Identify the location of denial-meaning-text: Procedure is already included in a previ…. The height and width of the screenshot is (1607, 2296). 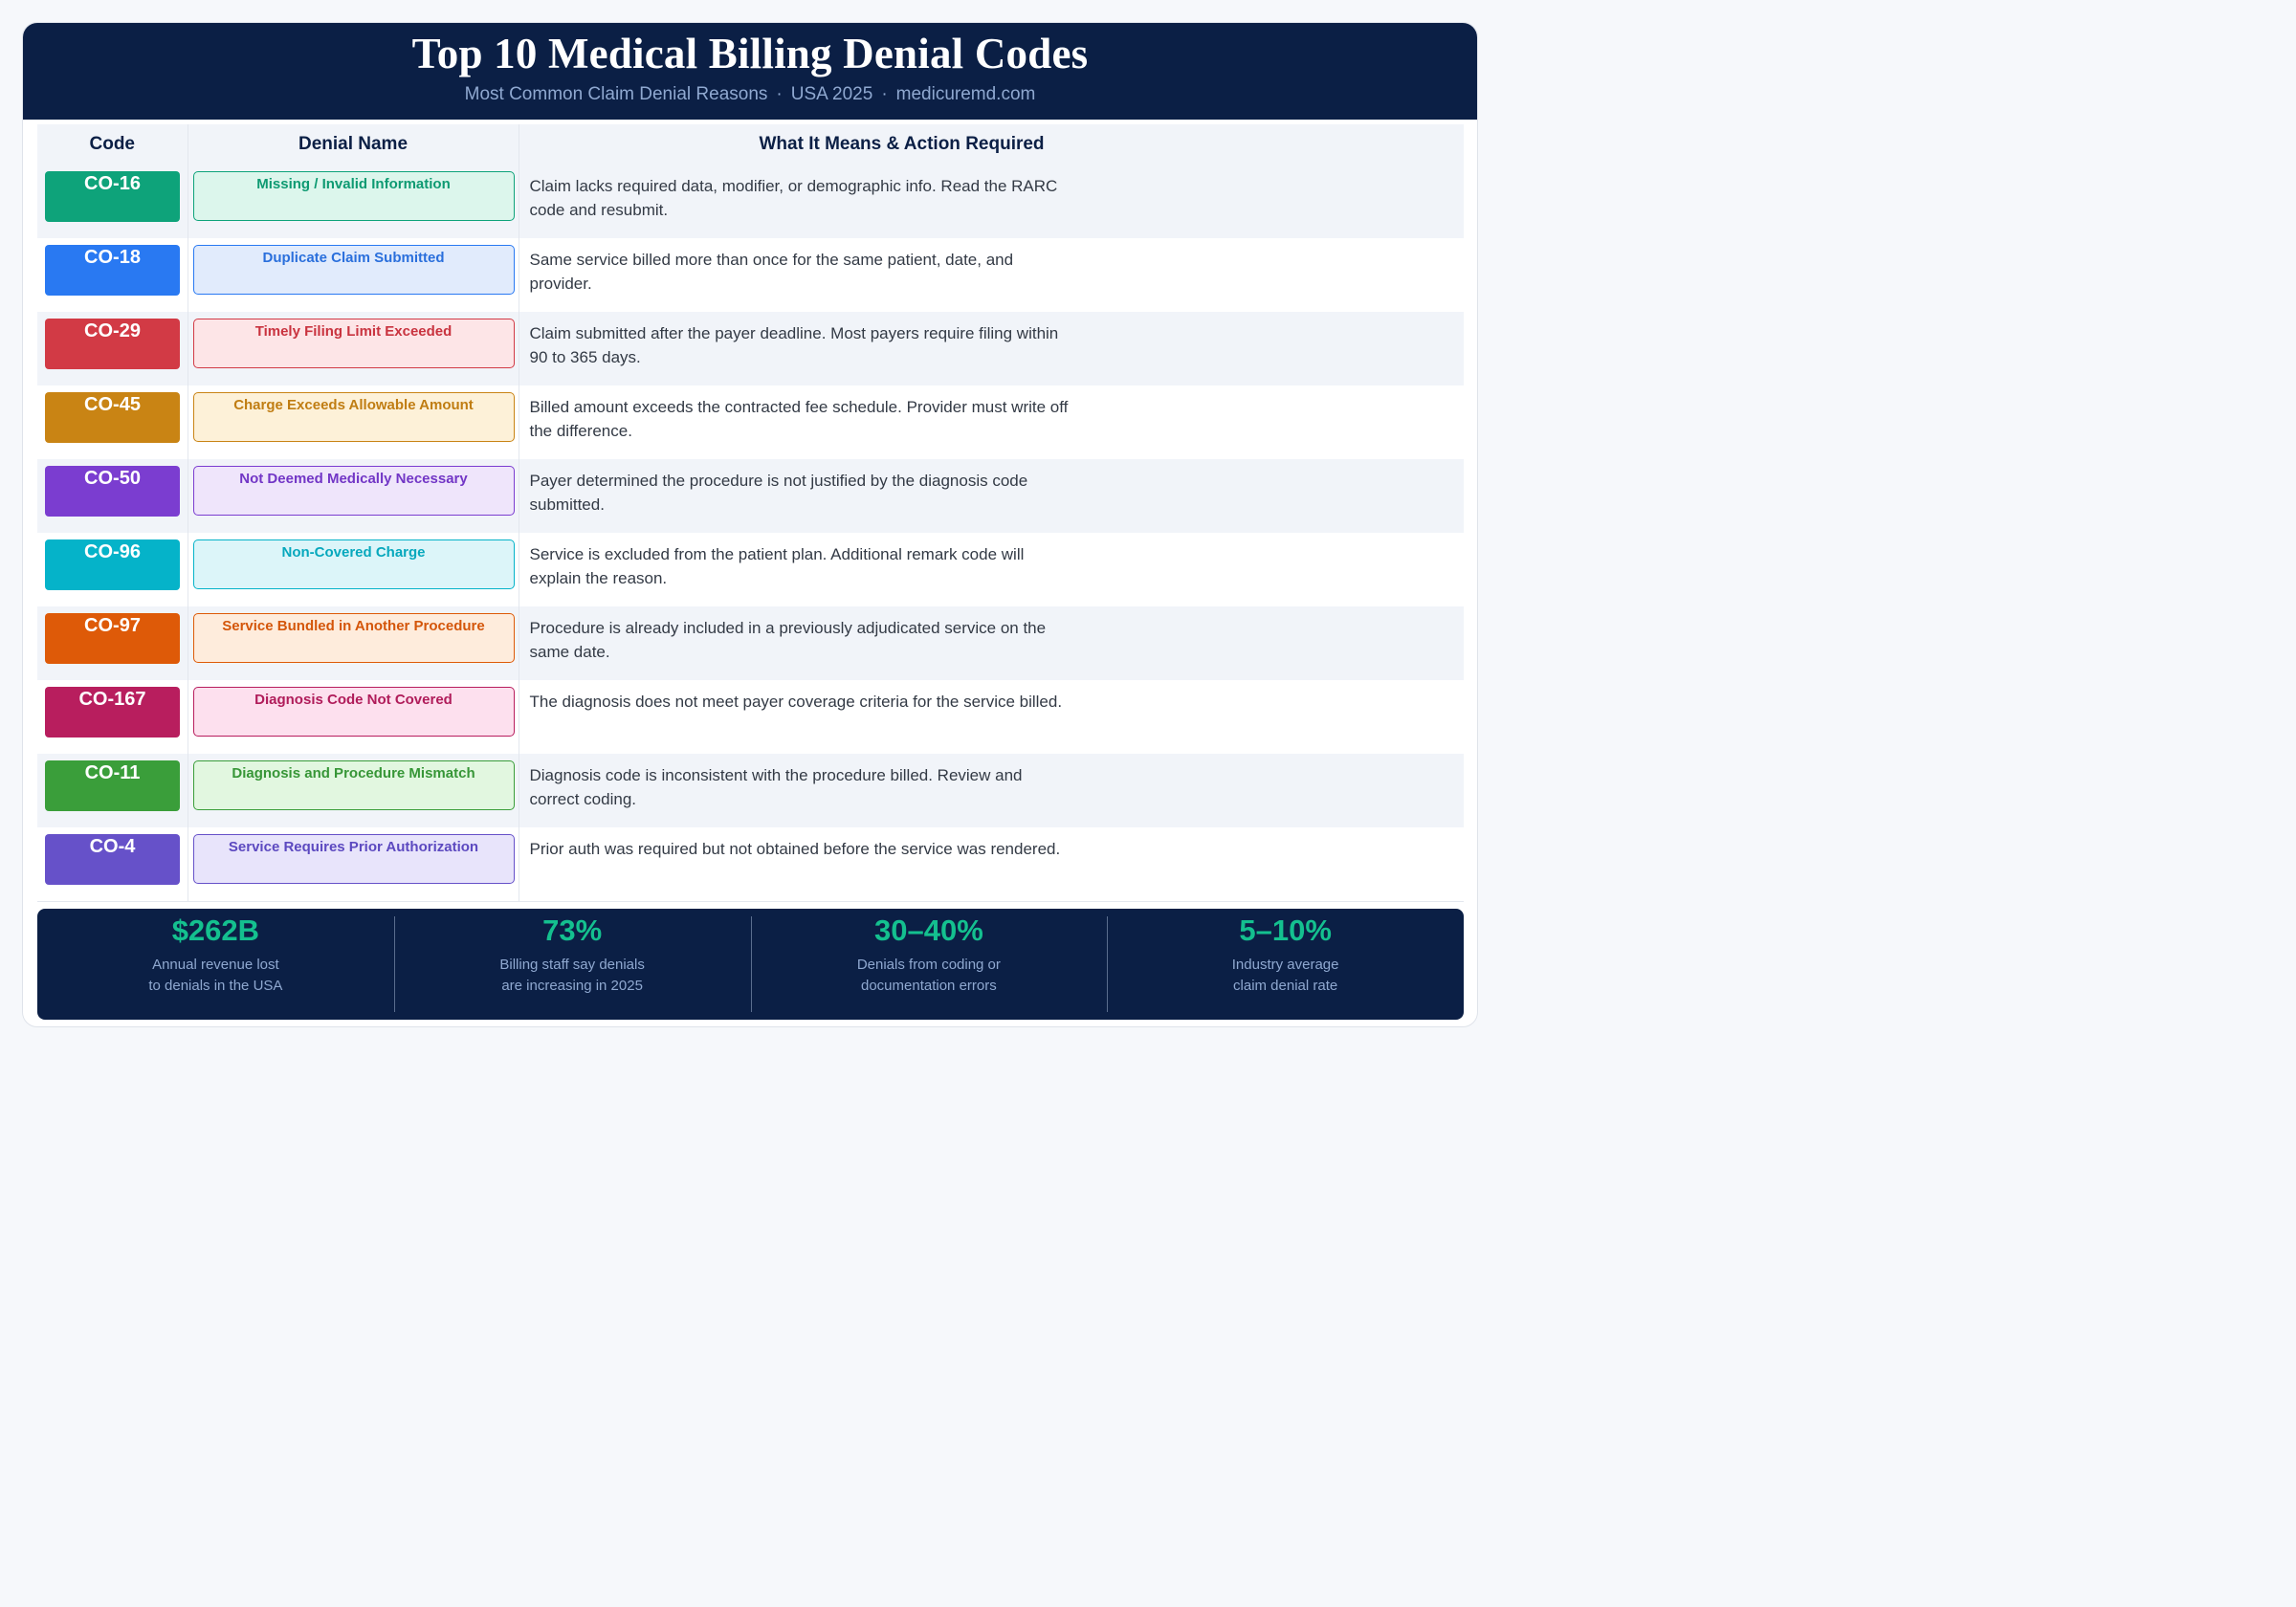
(788, 640).